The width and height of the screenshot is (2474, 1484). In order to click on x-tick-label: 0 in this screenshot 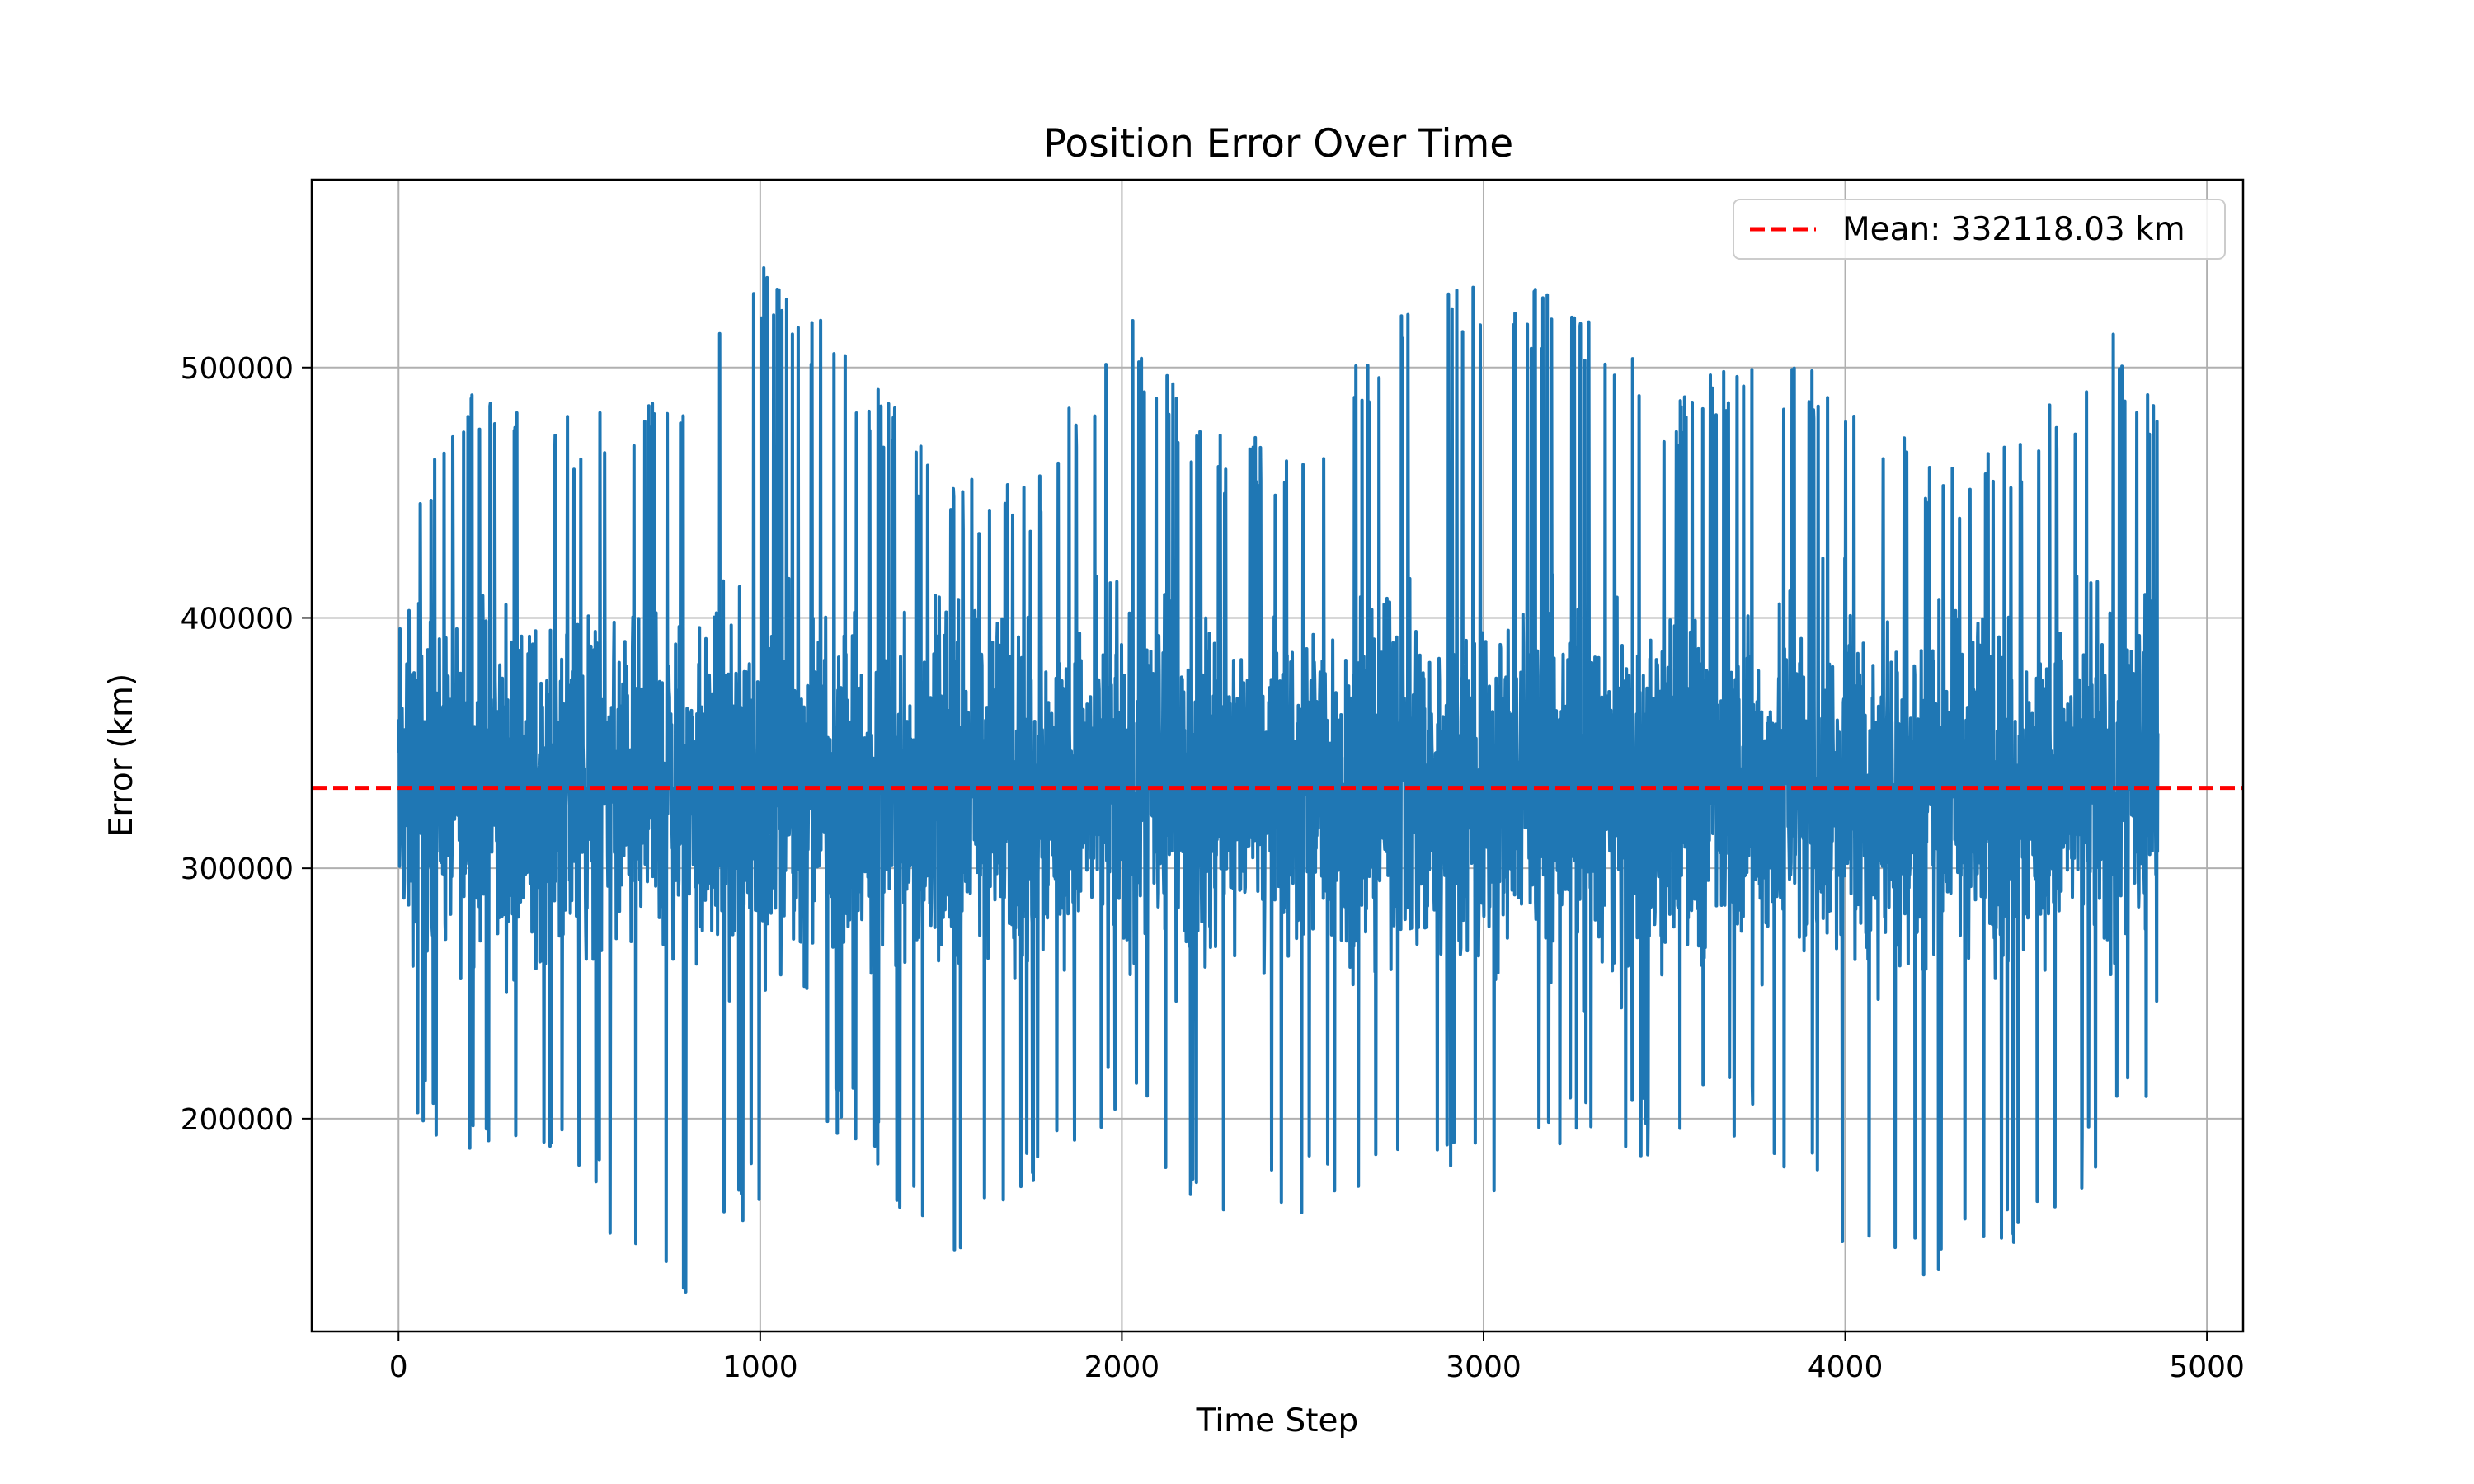, I will do `click(398, 1367)`.